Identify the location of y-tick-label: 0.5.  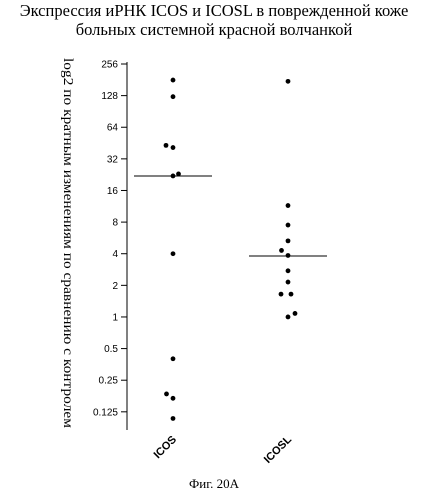
(111, 349).